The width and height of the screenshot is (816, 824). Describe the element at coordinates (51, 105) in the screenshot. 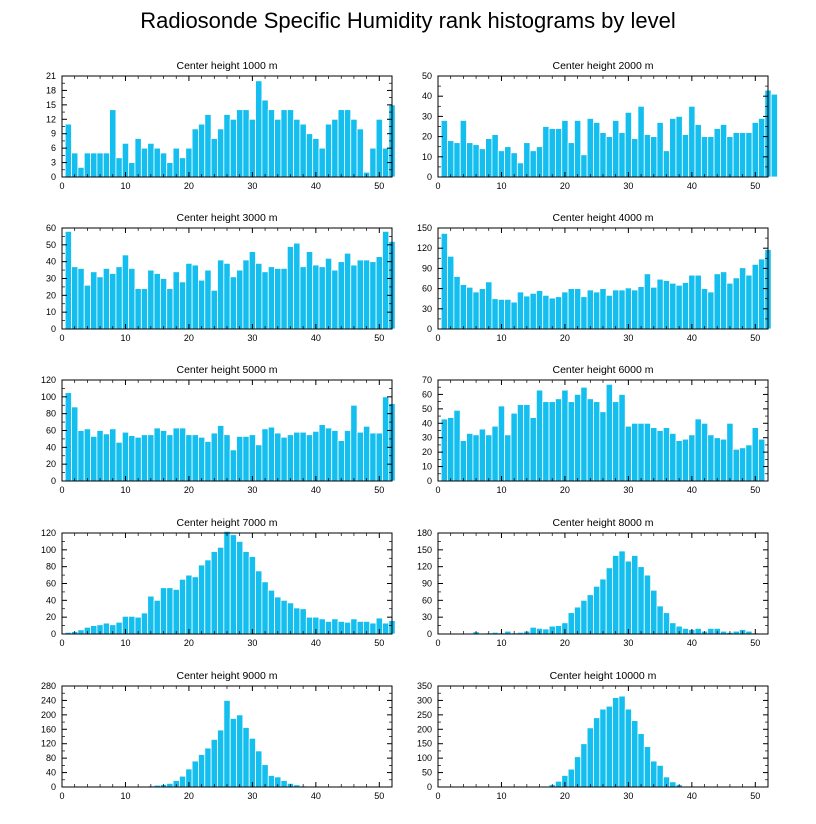

I see `y-tick-label: 15` at that location.